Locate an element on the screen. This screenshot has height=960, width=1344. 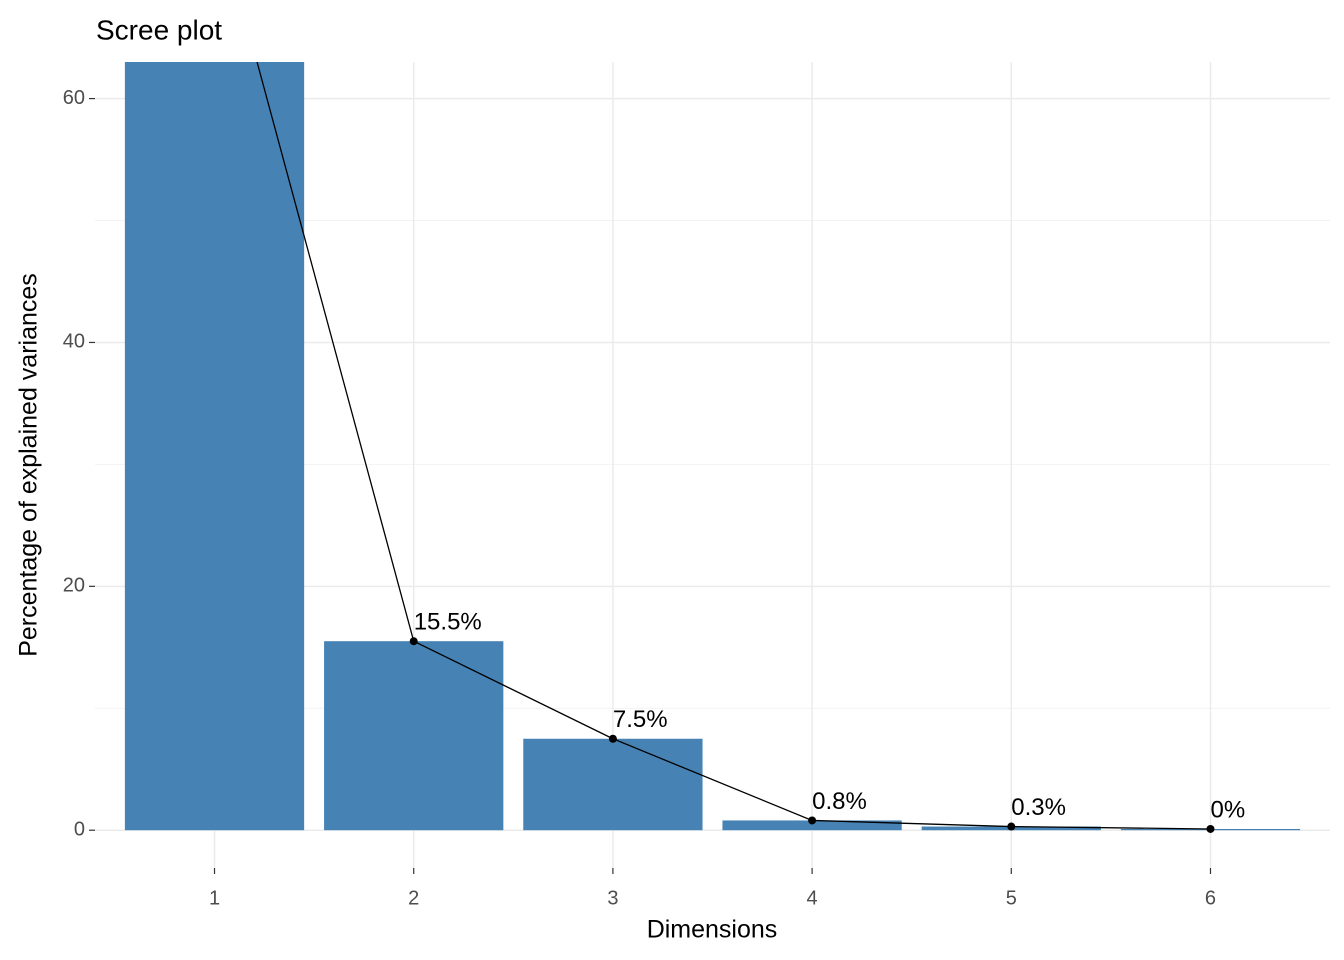
data-label: 7.5% is located at coordinates (640, 719).